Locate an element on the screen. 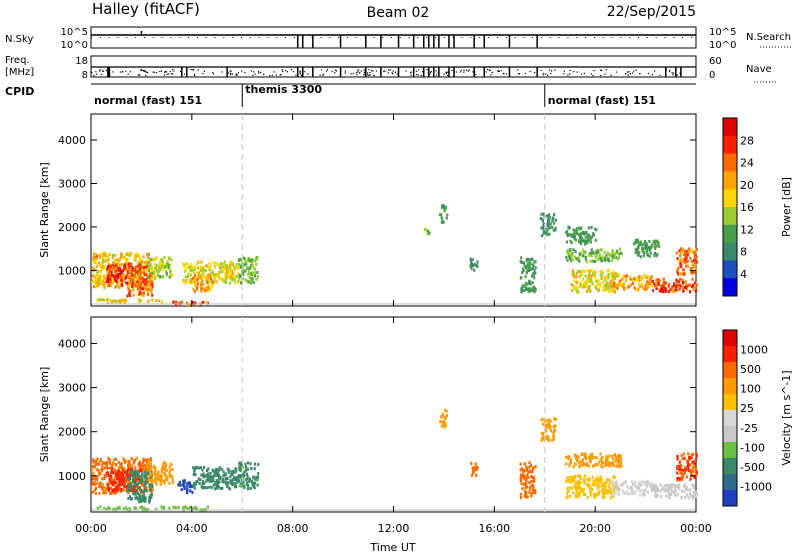 Image resolution: width=800 pixels, height=554 pixels. nsearch-top-tick: 10^5 is located at coordinates (722, 32).